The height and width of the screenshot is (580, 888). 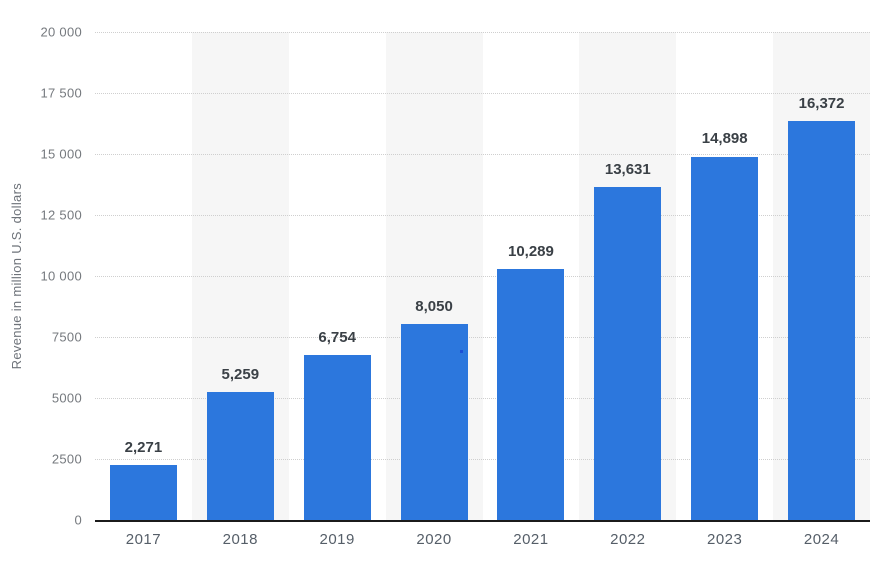 What do you see at coordinates (66, 337) in the screenshot?
I see `y-tick-7500: 7500` at bounding box center [66, 337].